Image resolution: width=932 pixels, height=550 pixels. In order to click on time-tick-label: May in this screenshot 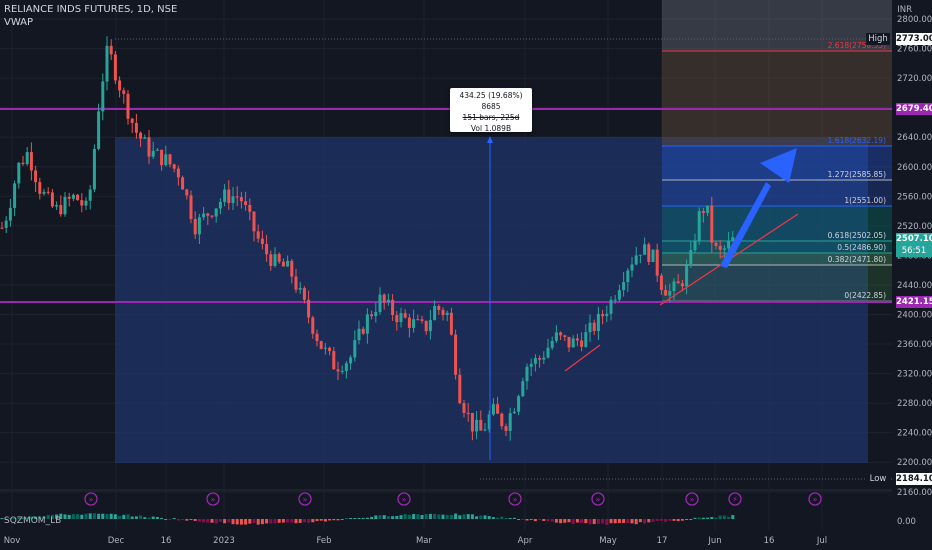, I will do `click(608, 541)`.